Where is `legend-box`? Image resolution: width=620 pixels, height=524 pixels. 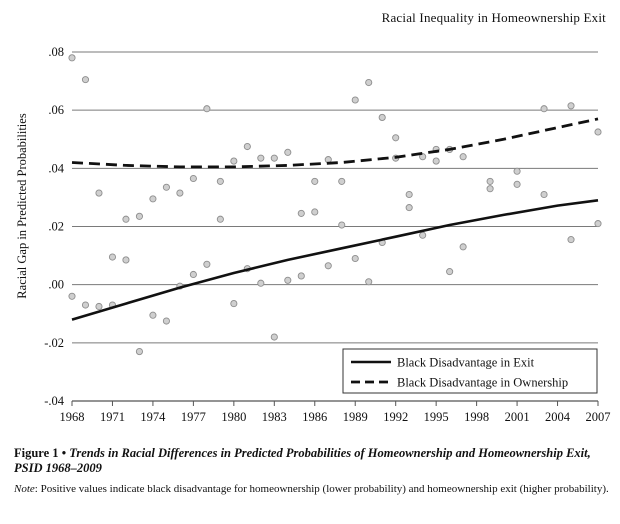 legend-box is located at coordinates (470, 371).